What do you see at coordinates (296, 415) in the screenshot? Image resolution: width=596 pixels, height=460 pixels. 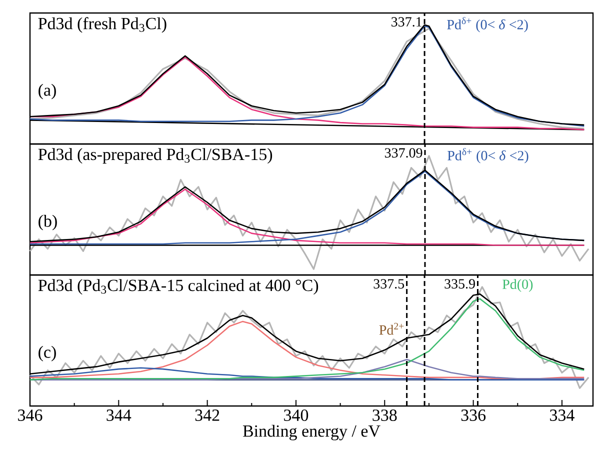 I see `x-tick-label: 340` at bounding box center [296, 415].